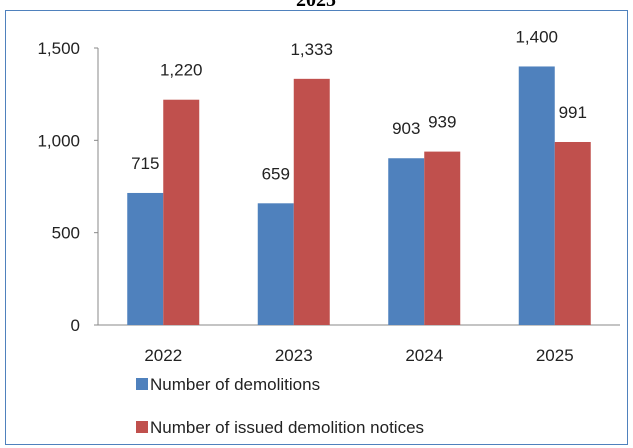 This screenshot has width=633, height=448. I want to click on y-tick-label: 1,500, so click(58, 48).